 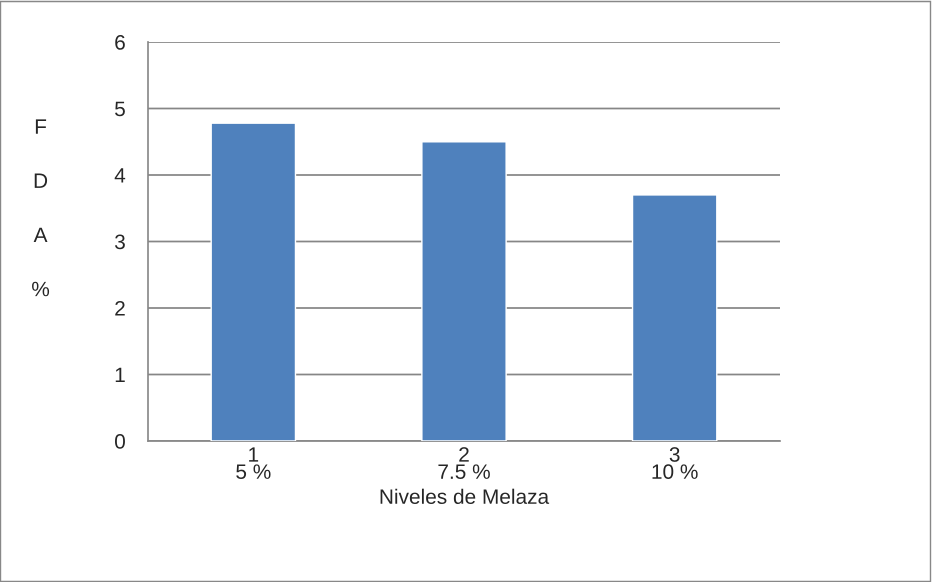 I want to click on x-tick-label: 1 5 %, so click(x=253, y=463).